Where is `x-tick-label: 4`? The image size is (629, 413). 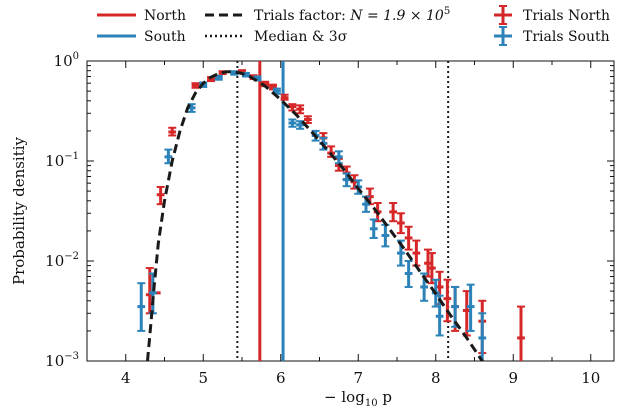
x-tick-label: 4 is located at coordinates (126, 378).